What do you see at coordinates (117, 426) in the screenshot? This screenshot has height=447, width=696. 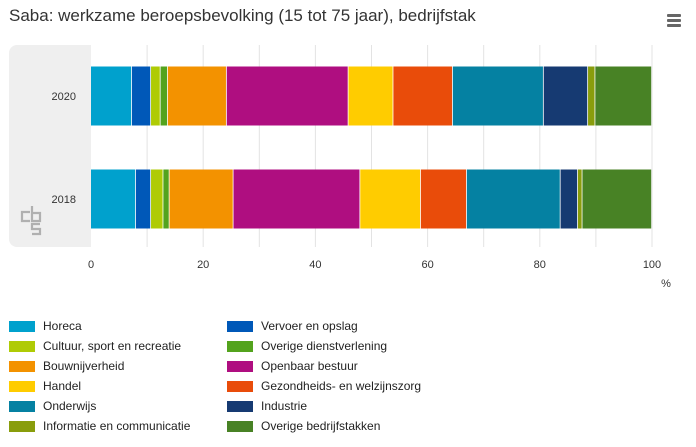 I see `legend-label: Informatie en communicatie` at bounding box center [117, 426].